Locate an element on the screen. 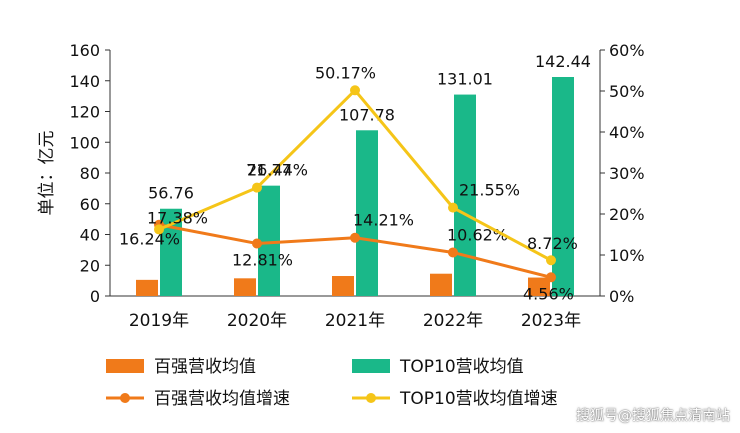  y2-tick-label: 60% is located at coordinates (627, 50).